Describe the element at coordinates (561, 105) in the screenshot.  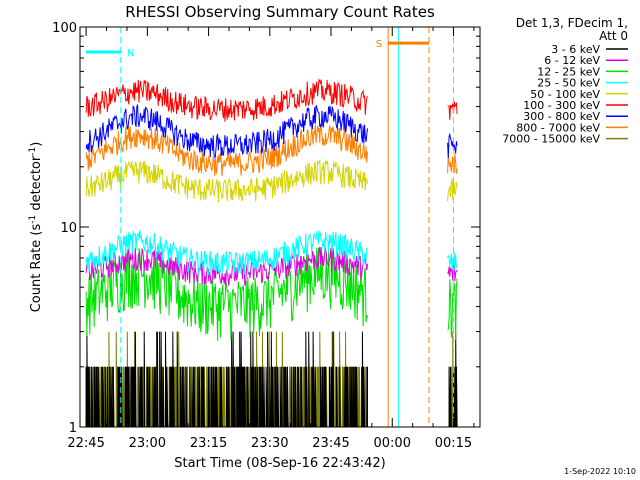
I see `legend-label-100-300-kev: 100 - 300 keV` at that location.